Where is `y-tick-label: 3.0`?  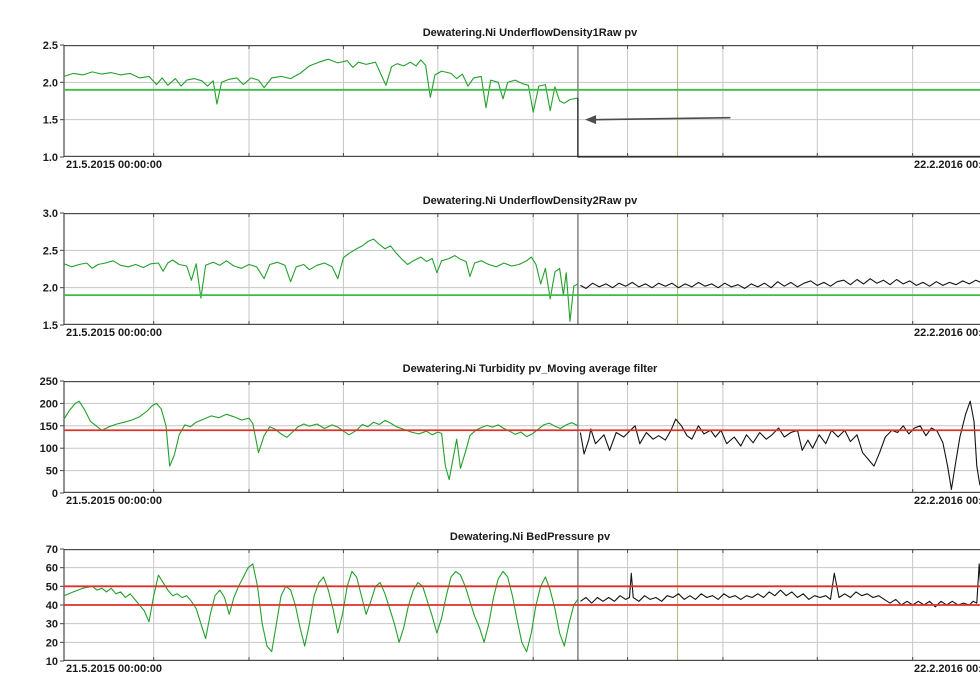 y-tick-label: 3.0 is located at coordinates (50, 214).